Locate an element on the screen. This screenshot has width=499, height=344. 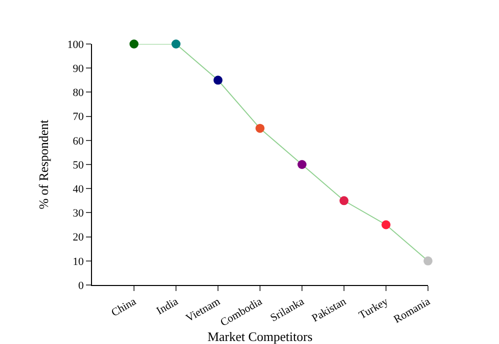
y-tick-label: 40 is located at coordinates (78, 189).